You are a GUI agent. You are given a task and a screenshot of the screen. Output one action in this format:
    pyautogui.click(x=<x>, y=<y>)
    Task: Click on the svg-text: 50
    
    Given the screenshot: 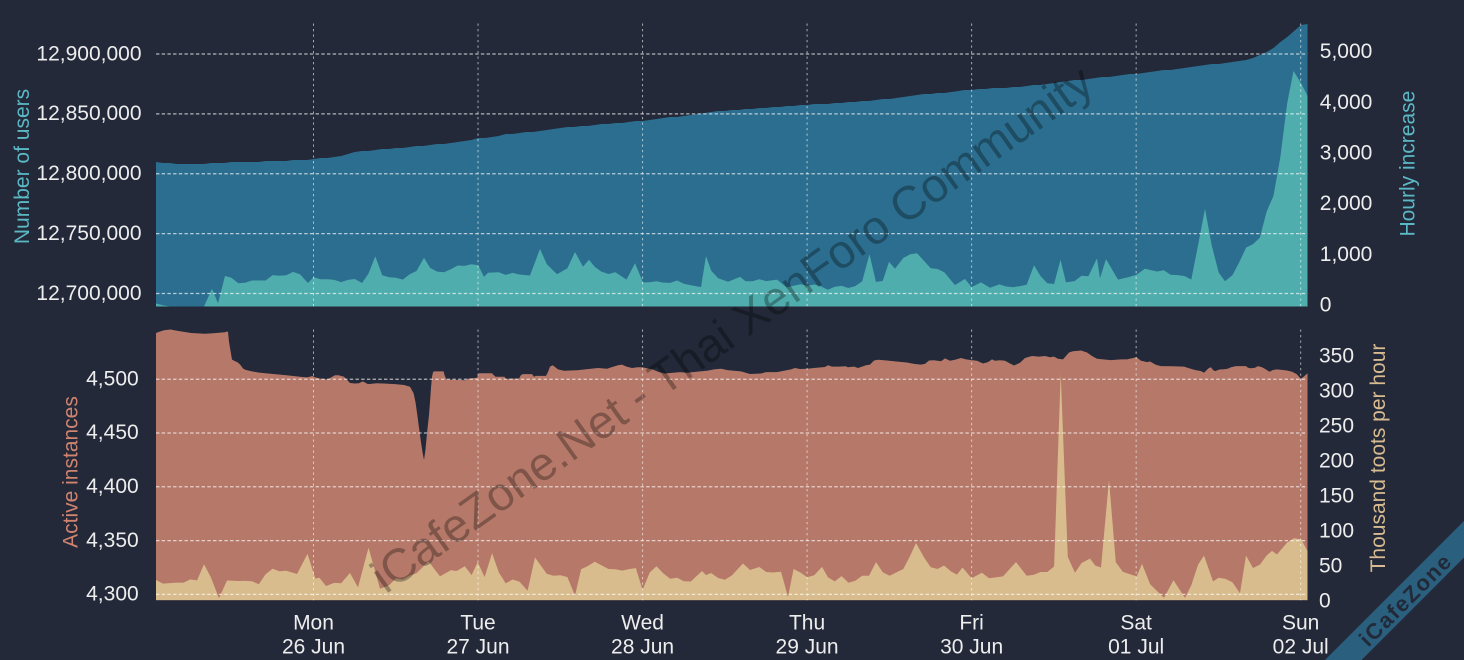 What is the action you would take?
    pyautogui.click(x=1330, y=565)
    